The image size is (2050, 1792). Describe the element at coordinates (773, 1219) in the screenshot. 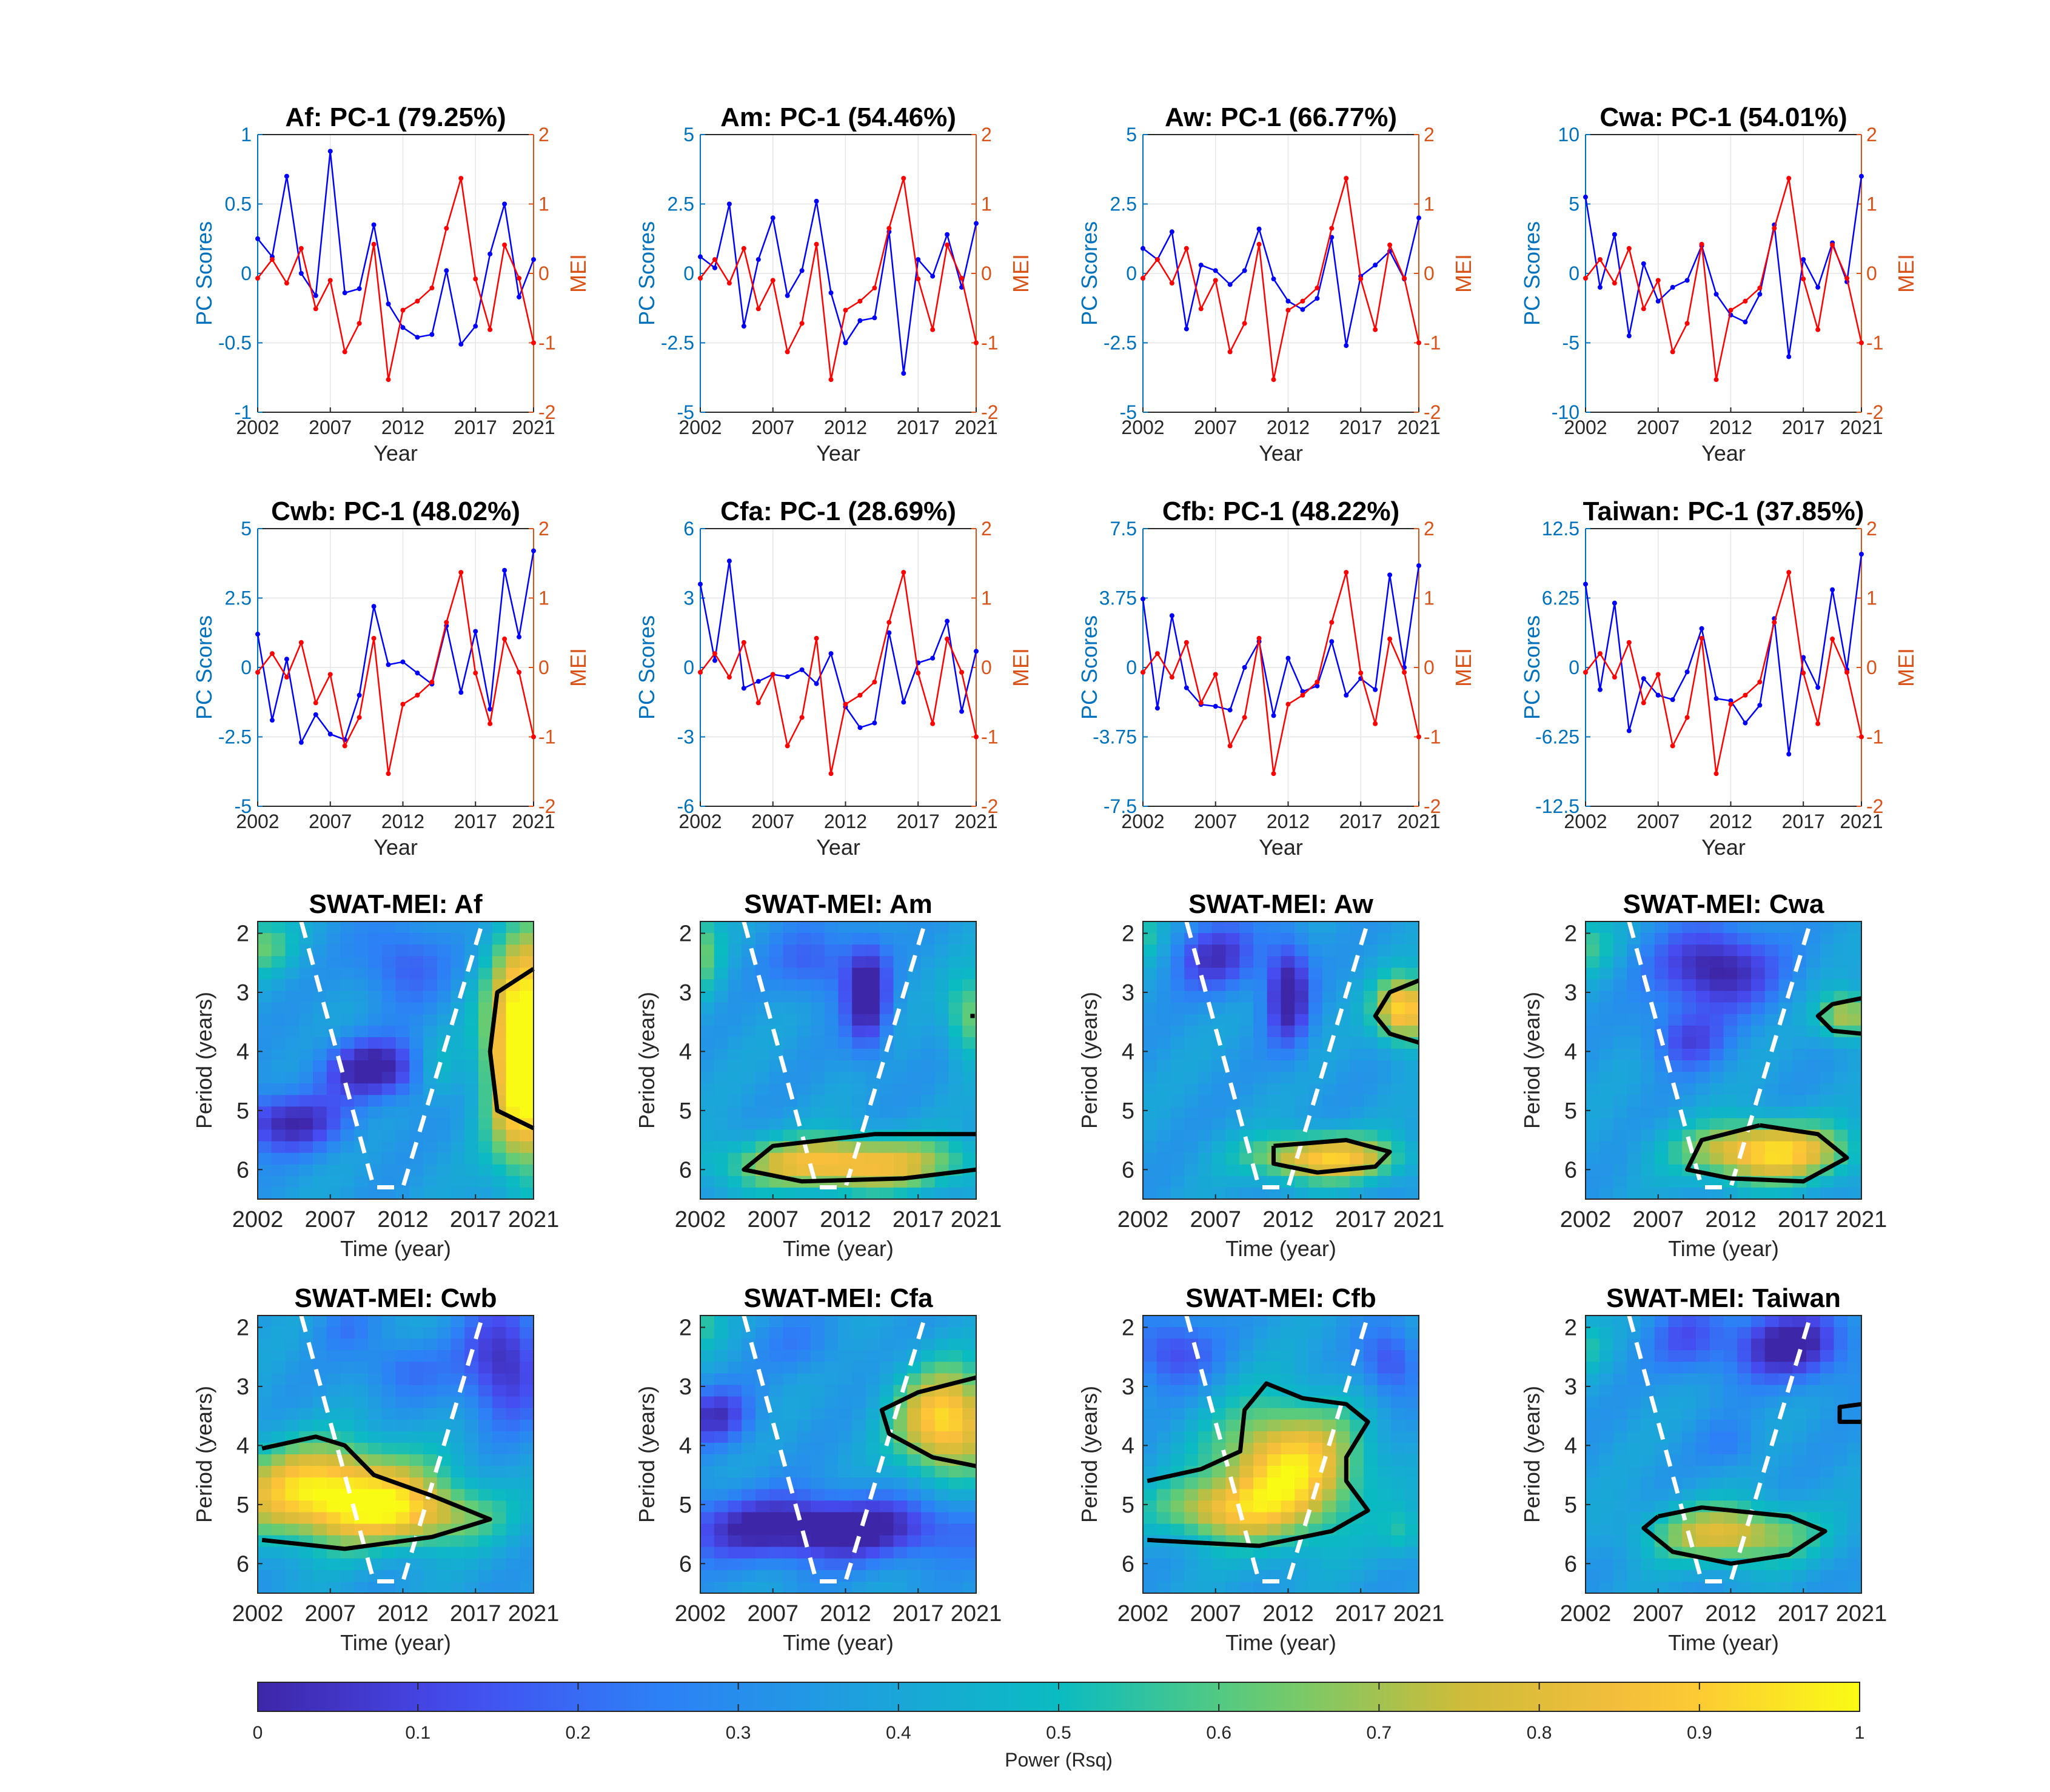

I see `x-tick-label: 2007` at that location.